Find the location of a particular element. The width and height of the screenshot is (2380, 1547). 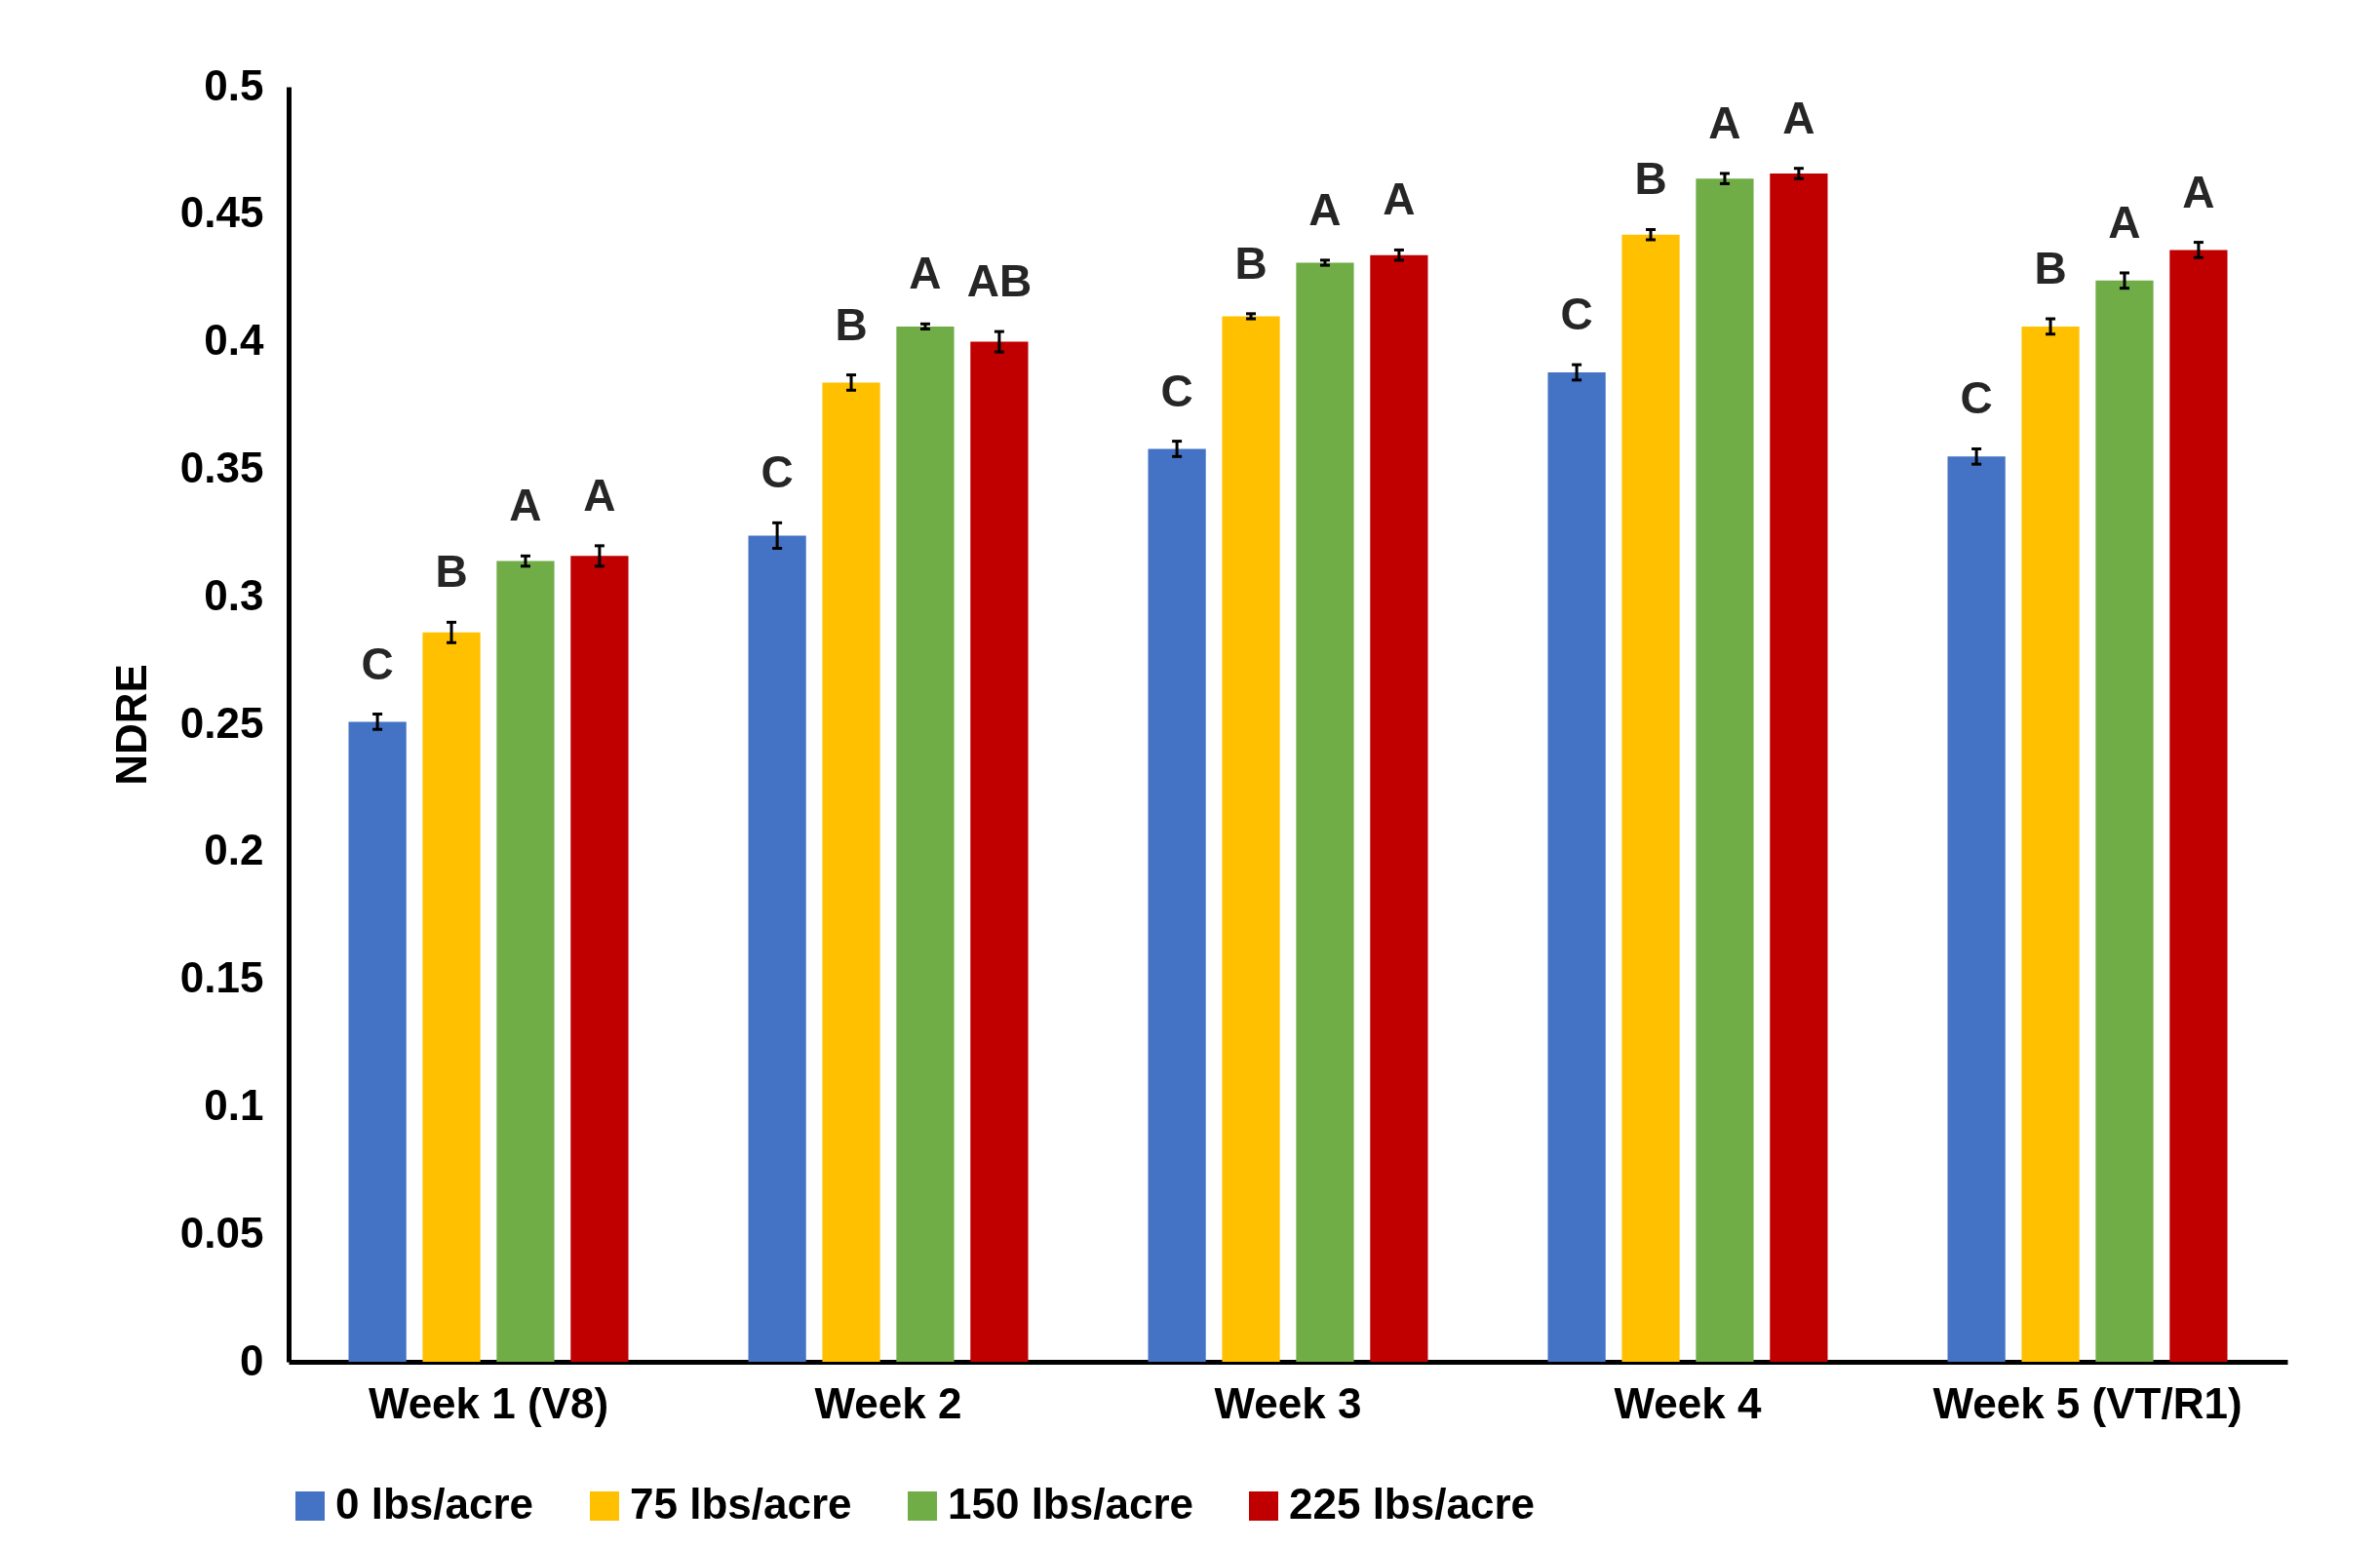

data-label: AB is located at coordinates (999, 281).